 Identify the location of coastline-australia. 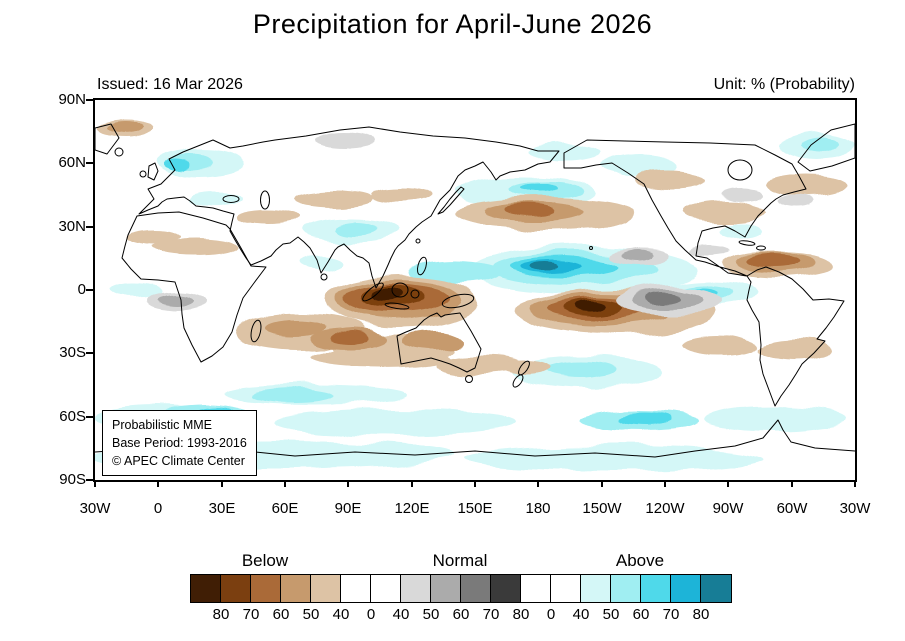
(439, 342).